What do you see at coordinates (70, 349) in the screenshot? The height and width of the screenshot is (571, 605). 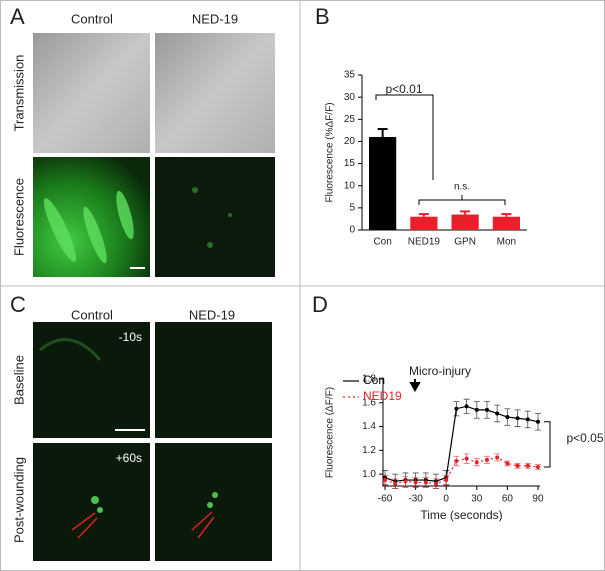 I see `cell-outline` at bounding box center [70, 349].